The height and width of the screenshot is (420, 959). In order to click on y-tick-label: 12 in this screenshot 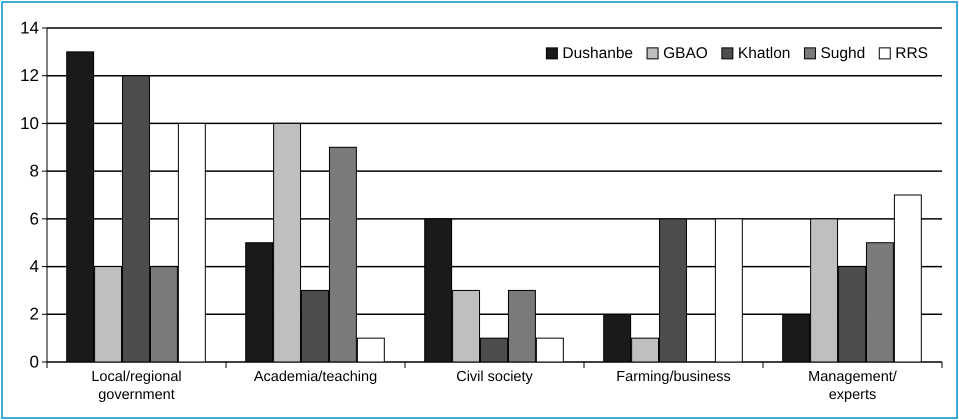, I will do `click(29, 76)`.